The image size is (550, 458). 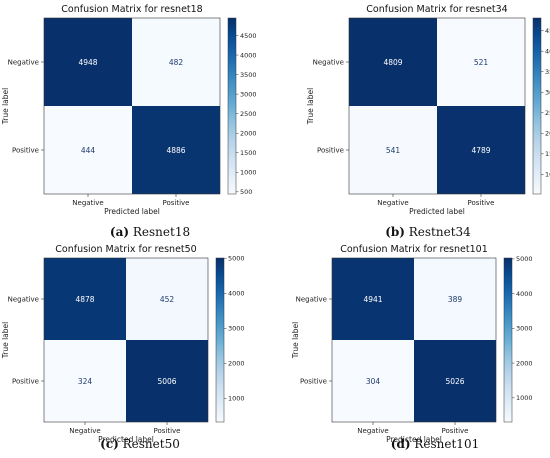 I want to click on cell-value-label: 4809, so click(x=392, y=62).